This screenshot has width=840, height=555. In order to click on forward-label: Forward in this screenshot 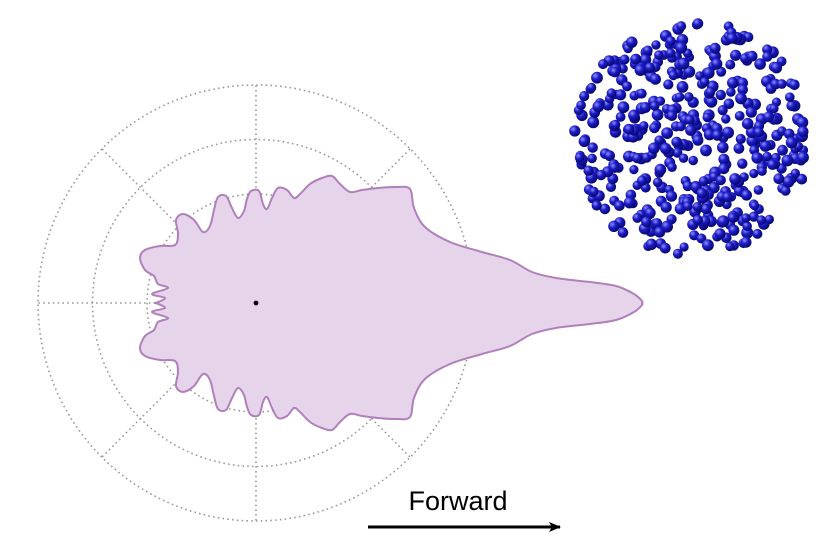, I will do `click(457, 501)`.